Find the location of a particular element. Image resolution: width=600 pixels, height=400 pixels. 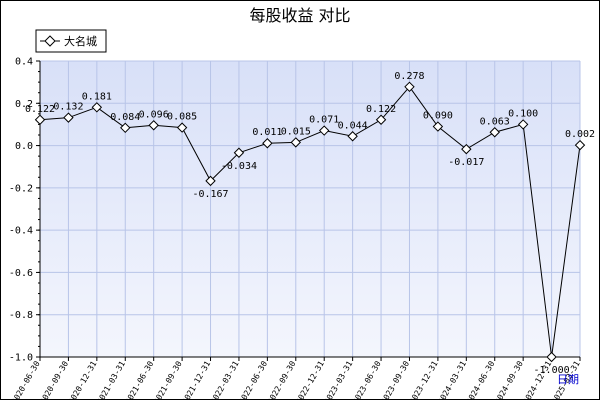

x-tick-label: 2020-06-30 is located at coordinates (26, 379).